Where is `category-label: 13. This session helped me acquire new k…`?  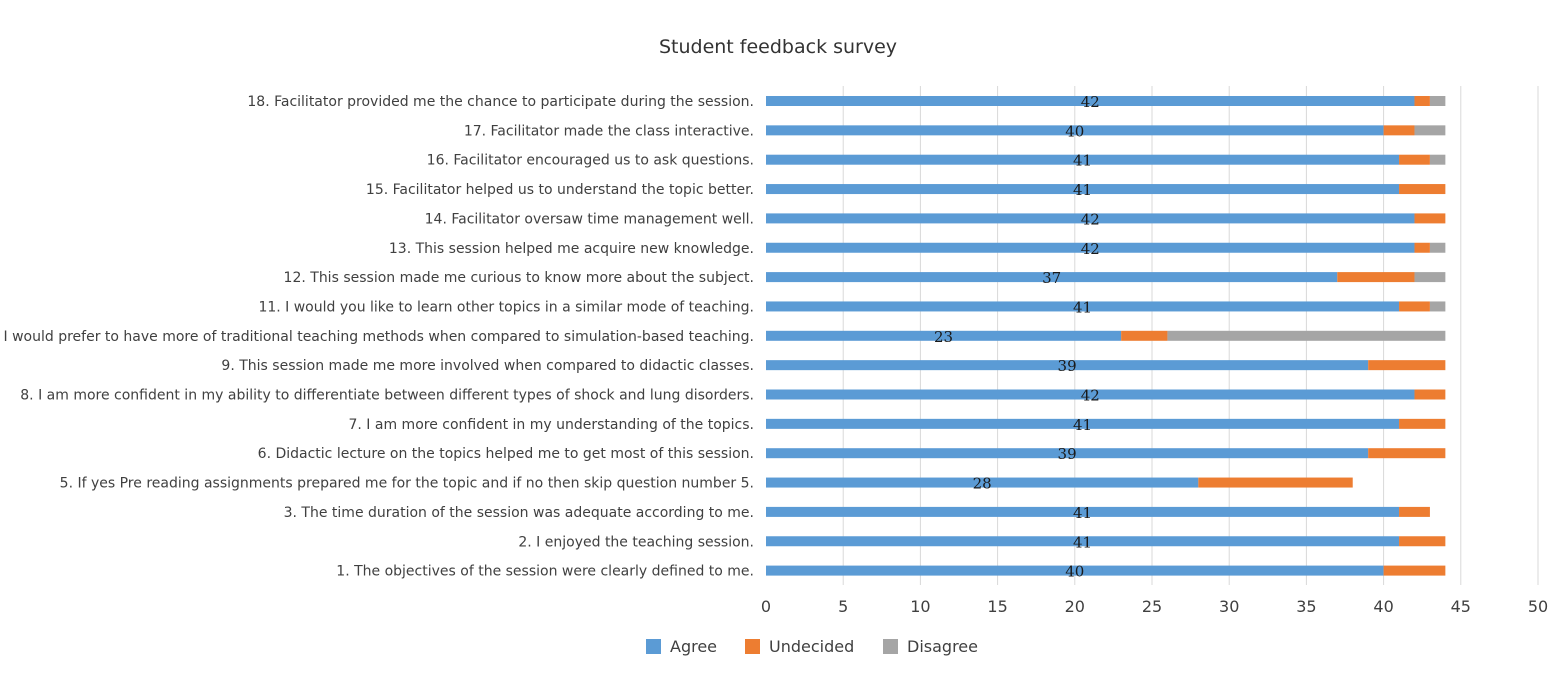
category-label: 13. This session helped me acquire new k… is located at coordinates (571, 249).